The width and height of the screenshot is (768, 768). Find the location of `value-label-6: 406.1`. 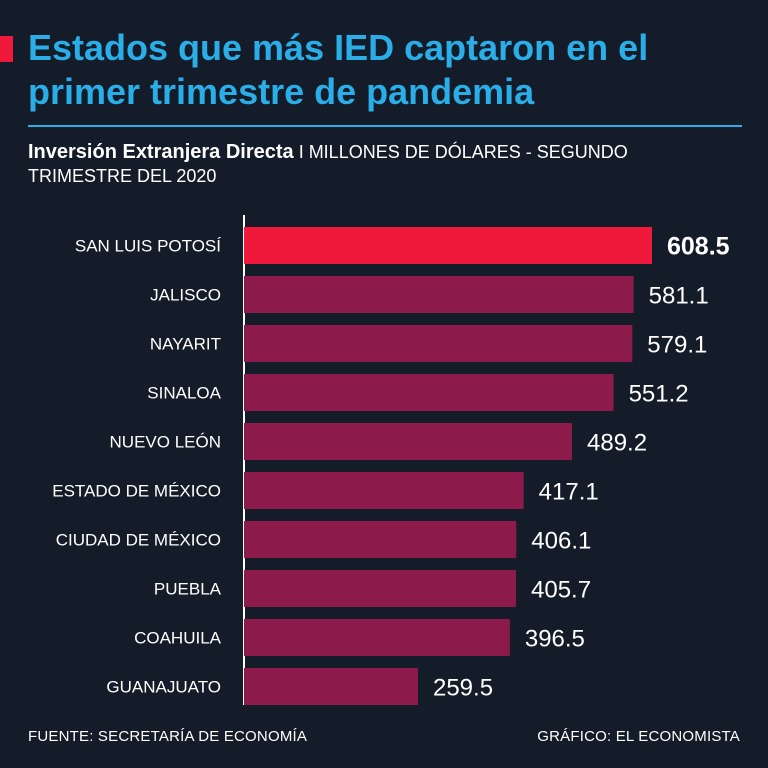

value-label-6: 406.1 is located at coordinates (561, 541).